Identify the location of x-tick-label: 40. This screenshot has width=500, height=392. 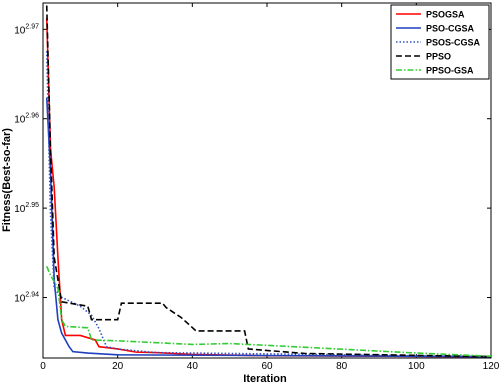
(193, 366).